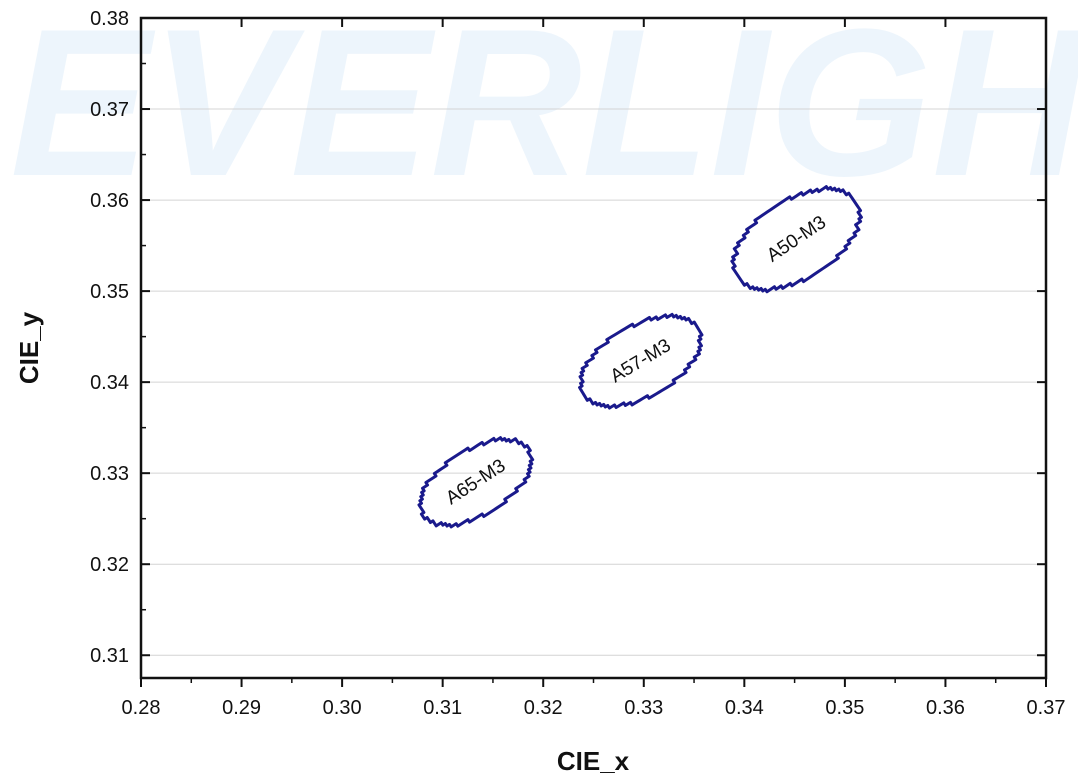  Describe the element at coordinates (643, 708) in the screenshot. I see `x-tick-label: 0.33` at that location.